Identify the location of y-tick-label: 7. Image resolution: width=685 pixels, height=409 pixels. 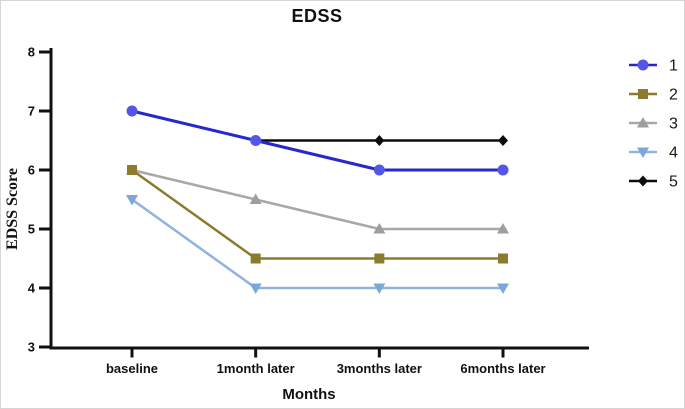
(31, 111).